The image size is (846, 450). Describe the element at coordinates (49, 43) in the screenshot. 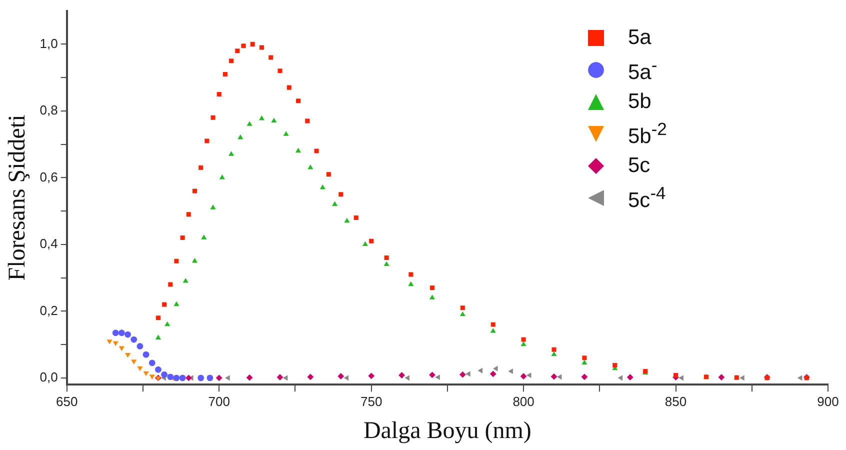

I see `y-tick-label: 1,0` at that location.